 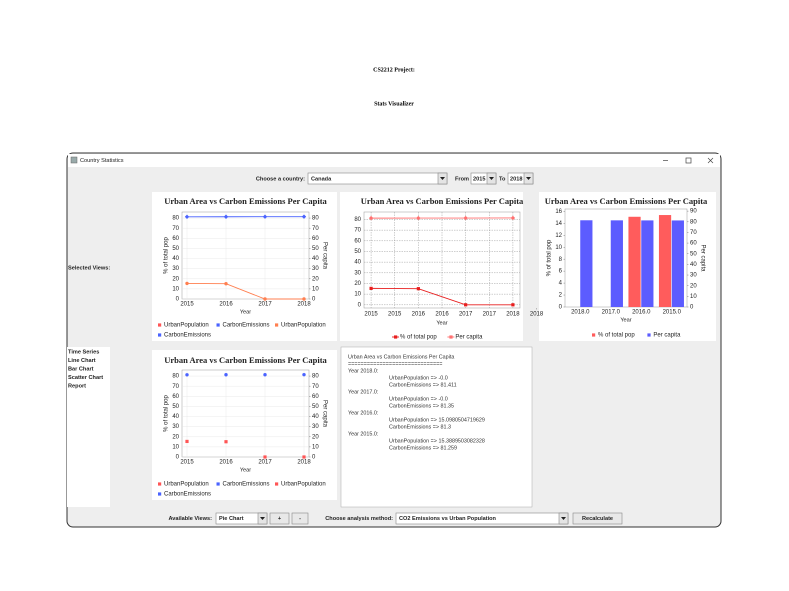 What do you see at coordinates (616, 336) in the screenshot?
I see `legend-label: % of total pop` at bounding box center [616, 336].